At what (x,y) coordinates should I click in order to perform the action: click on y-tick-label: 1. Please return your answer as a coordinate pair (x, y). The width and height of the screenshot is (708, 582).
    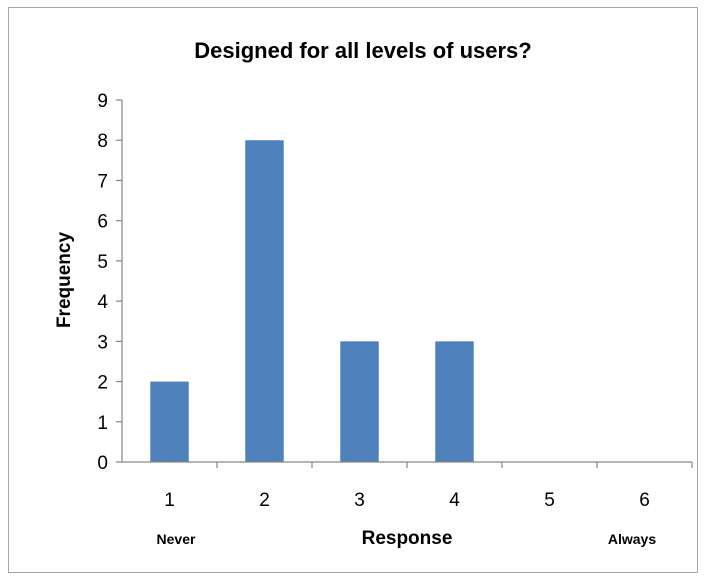
    Looking at the image, I should click on (102, 423).